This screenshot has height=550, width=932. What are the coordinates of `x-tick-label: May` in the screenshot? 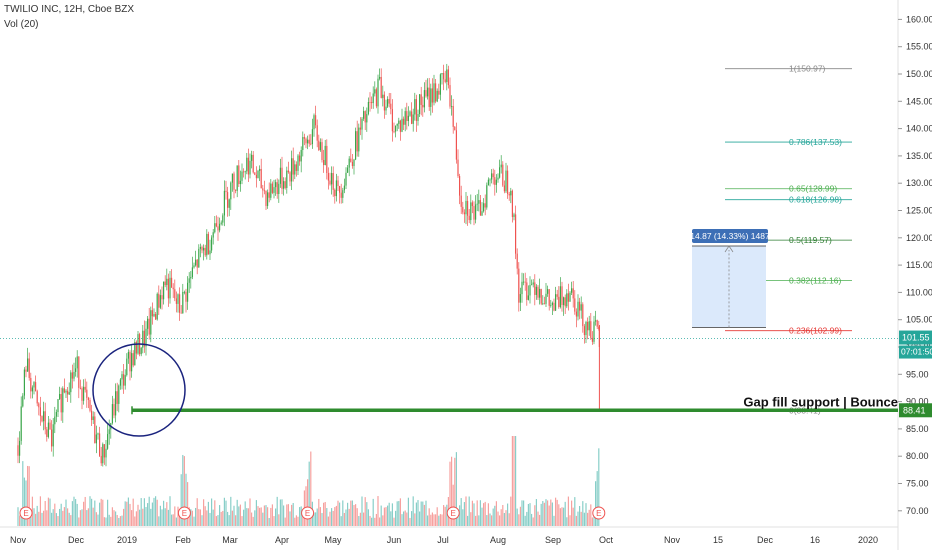 It's located at (333, 540).